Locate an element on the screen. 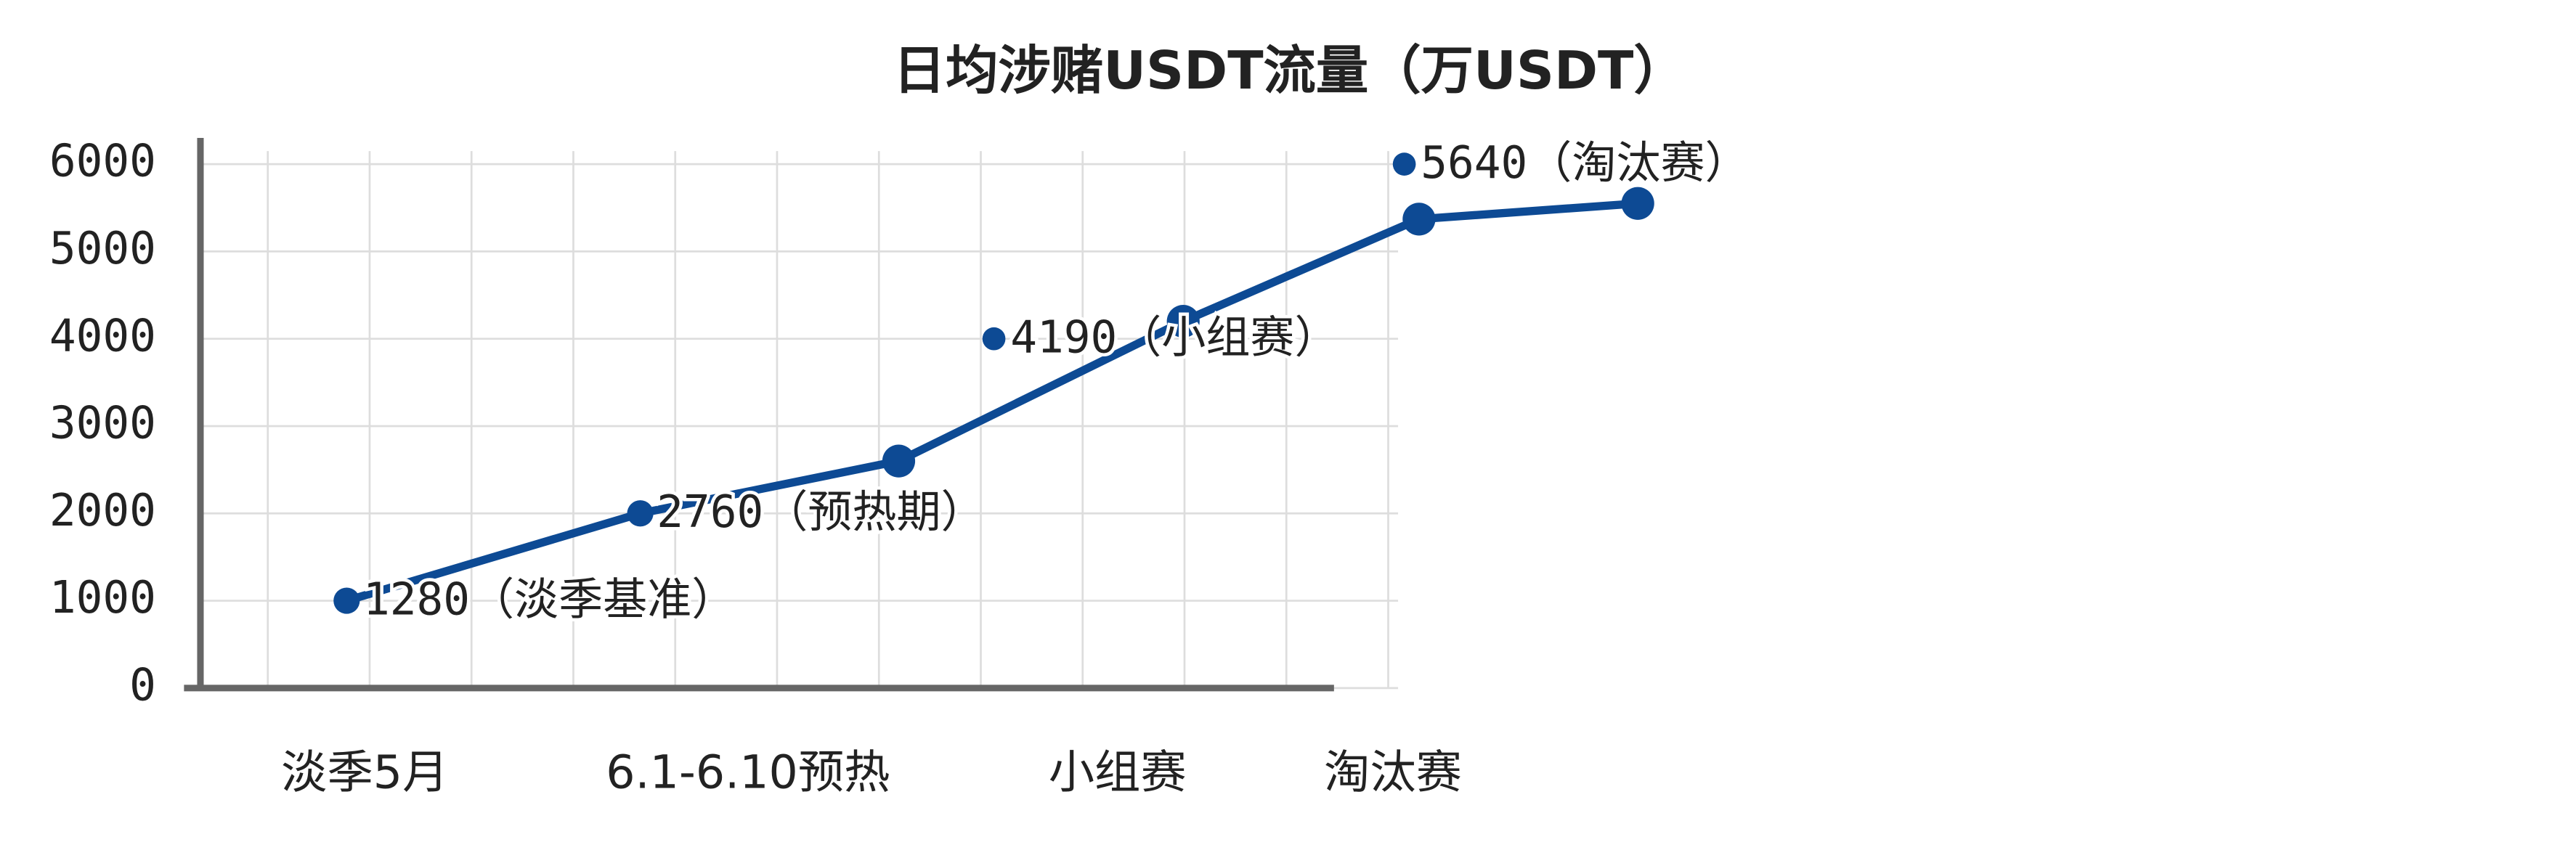 The image size is (2576, 858). chart-title: 日均涉赌USDT流量（万USDT） is located at coordinates (1289, 71).